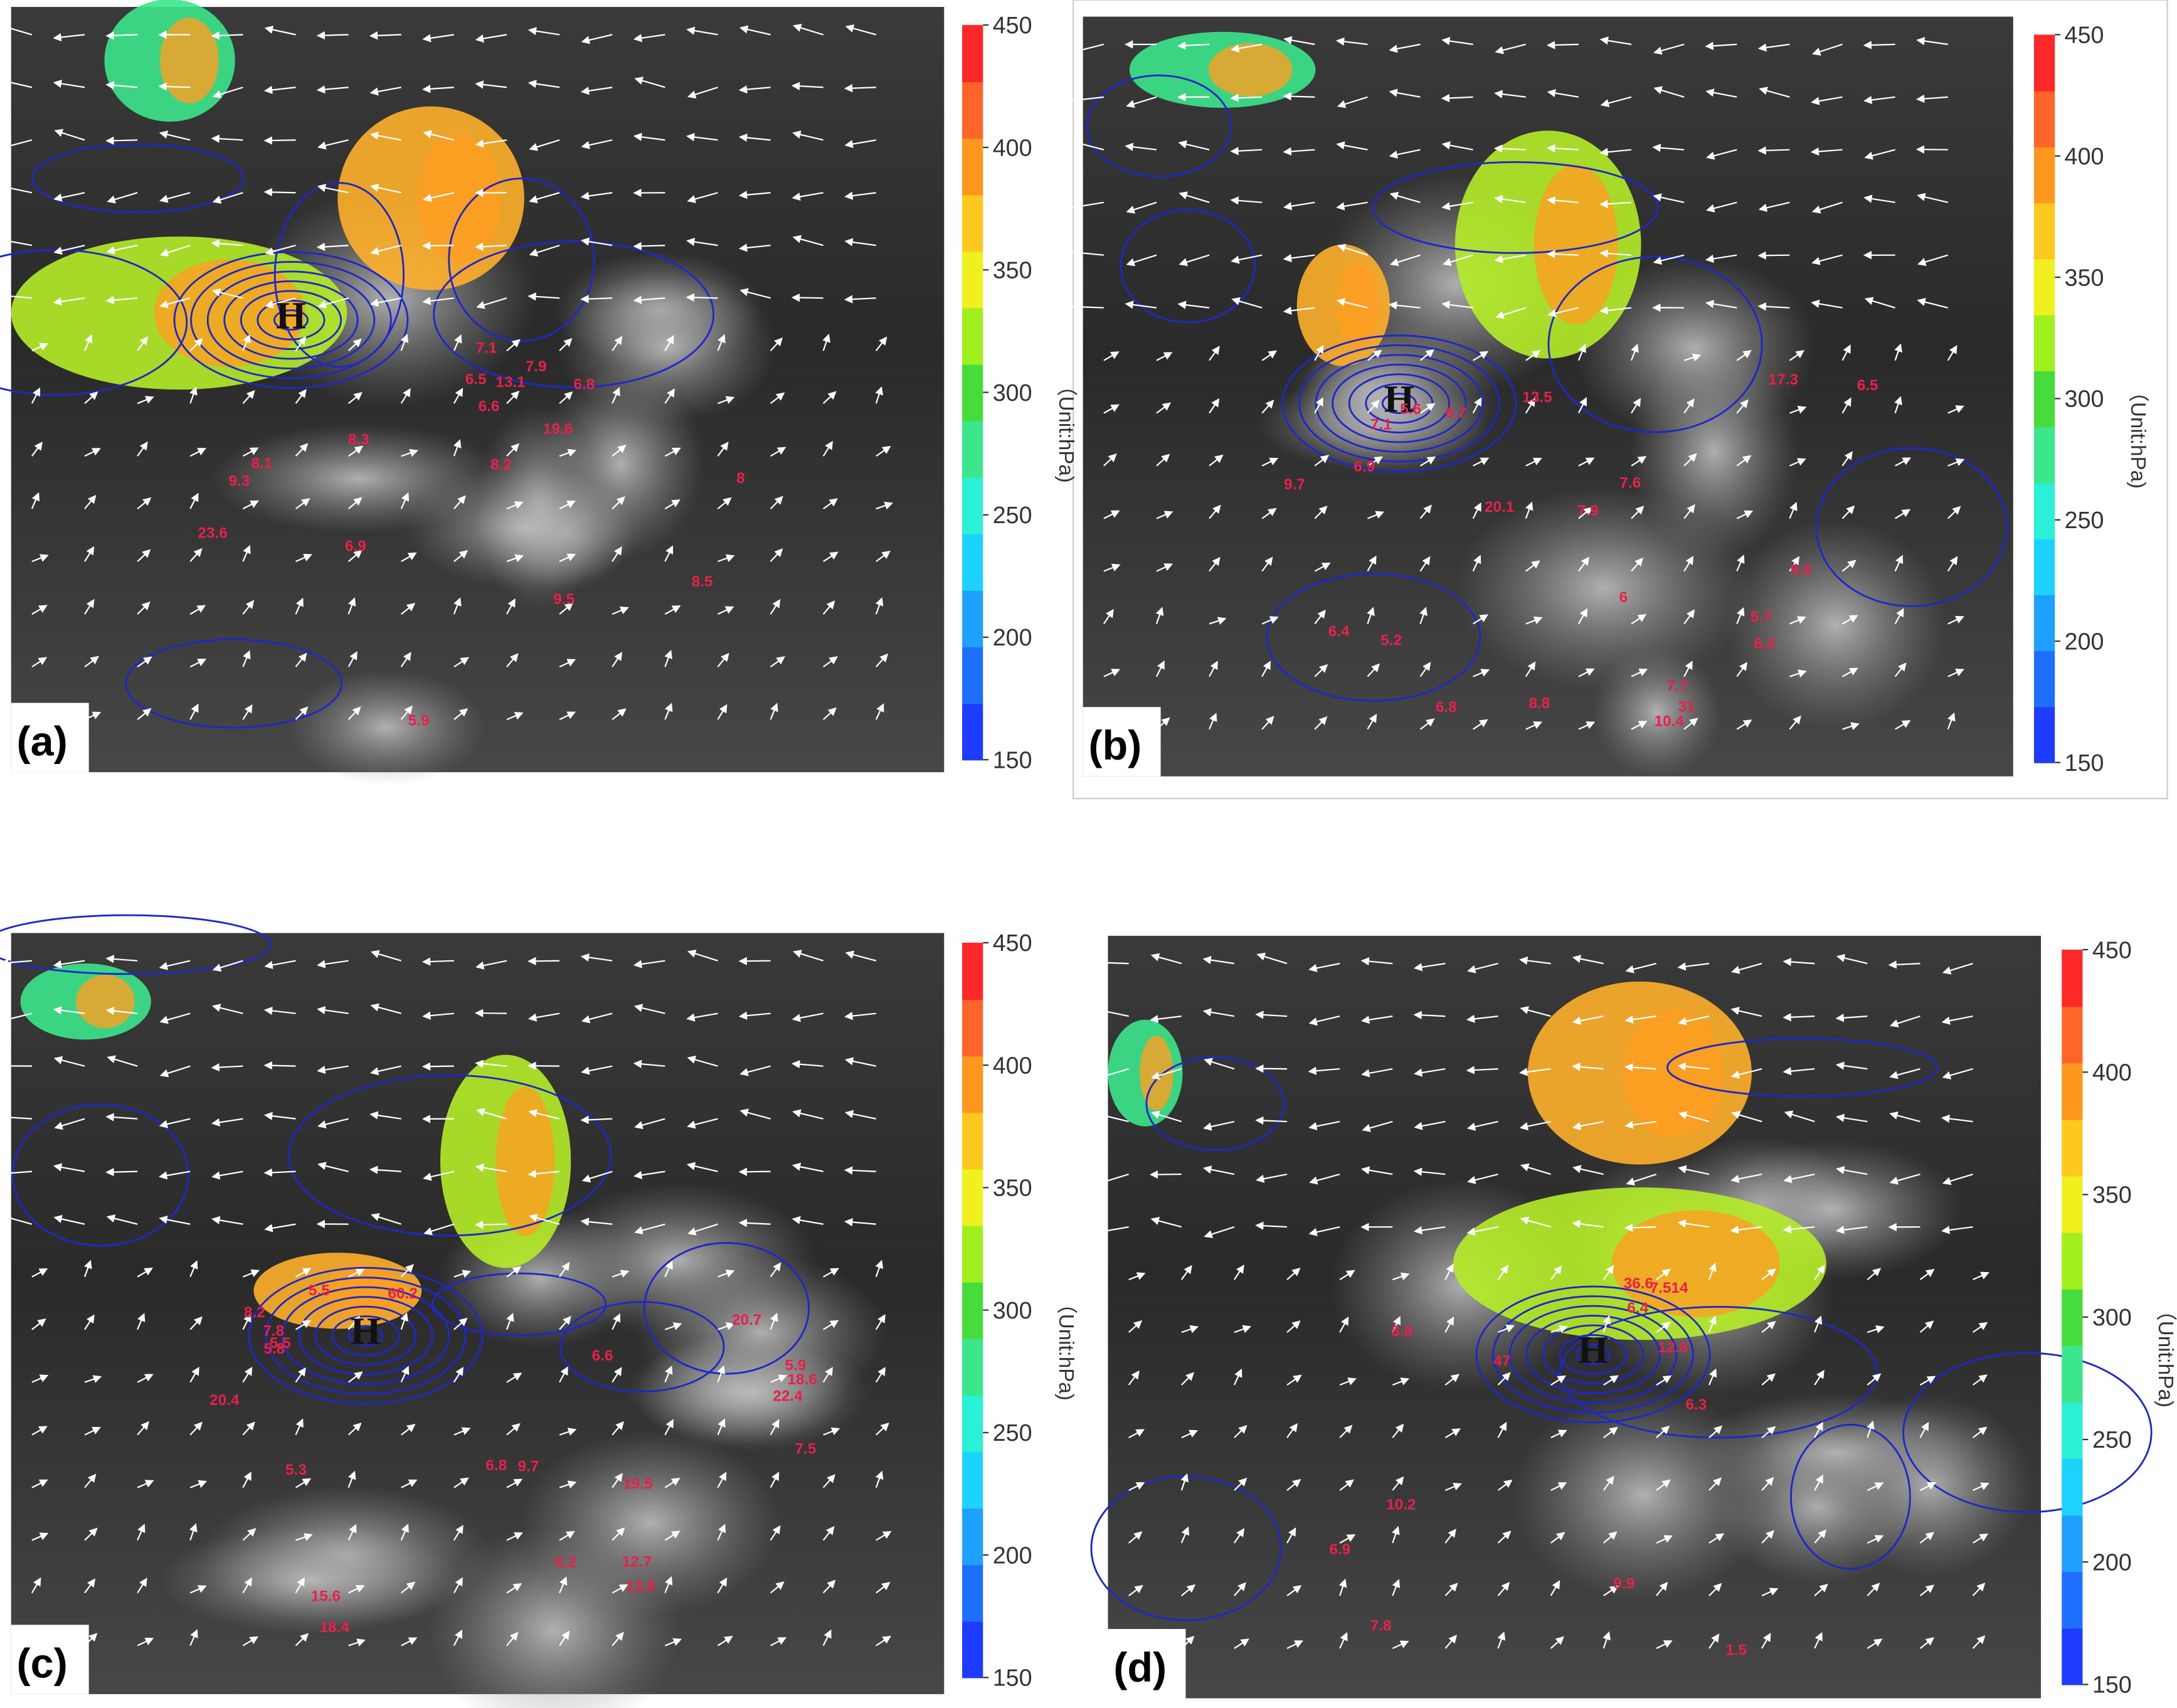  What do you see at coordinates (335, 1627) in the screenshot?
I see `observation-value: 18.4` at bounding box center [335, 1627].